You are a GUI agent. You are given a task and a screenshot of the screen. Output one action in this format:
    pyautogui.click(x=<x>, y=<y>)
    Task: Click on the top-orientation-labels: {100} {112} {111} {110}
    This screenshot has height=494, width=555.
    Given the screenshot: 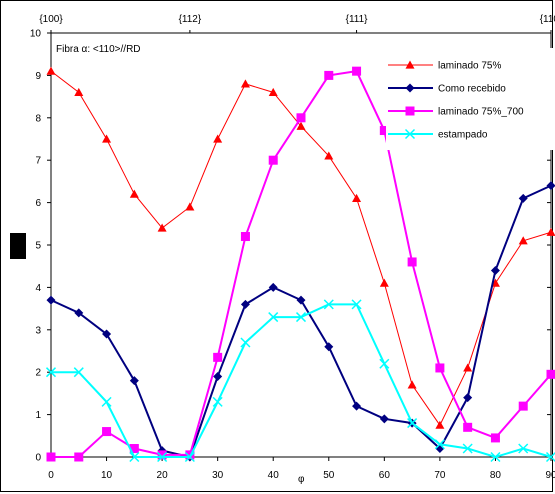 What is the action you would take?
    pyautogui.click(x=297, y=23)
    